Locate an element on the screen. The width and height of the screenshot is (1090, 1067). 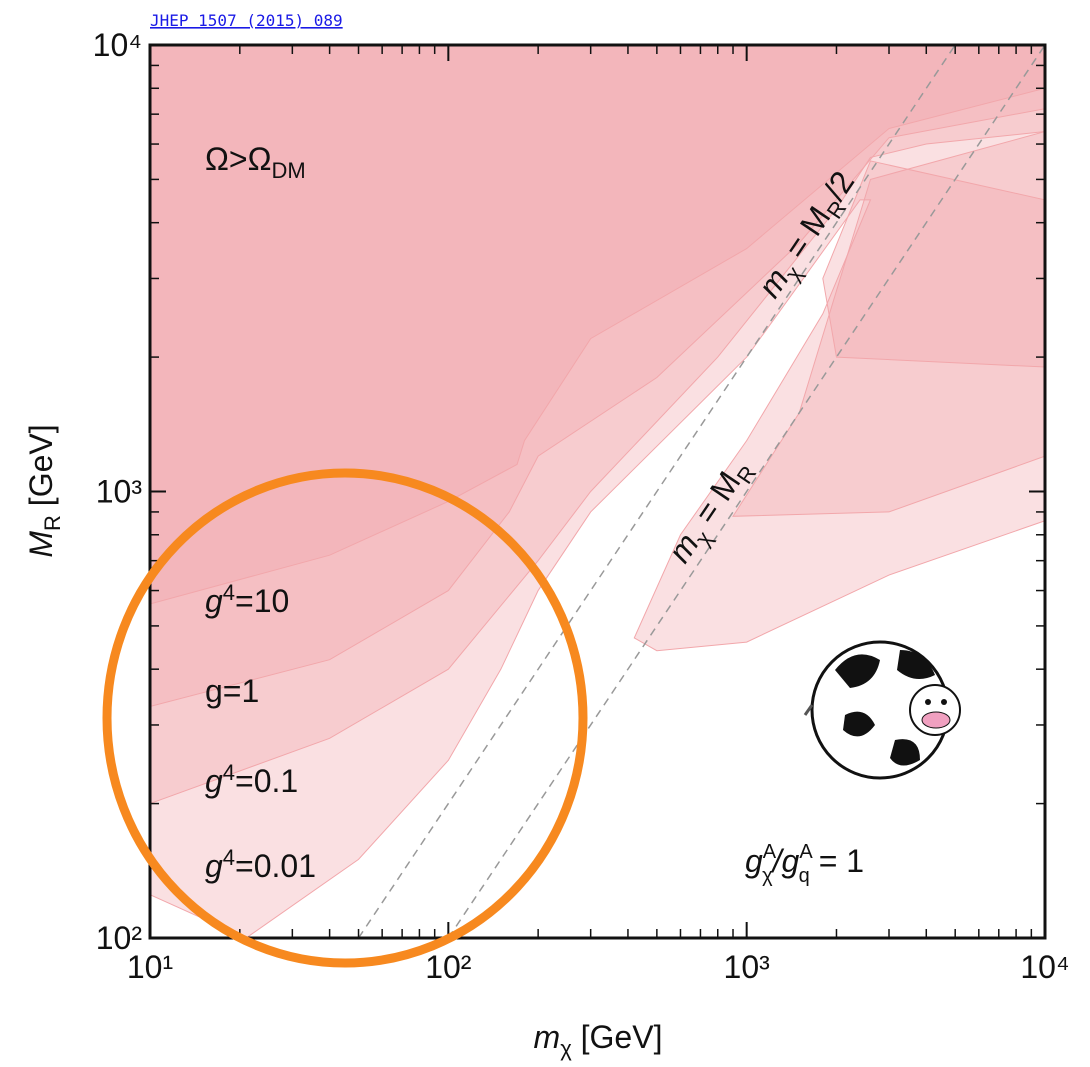
x-tick-label: 10³ is located at coordinates (747, 967).